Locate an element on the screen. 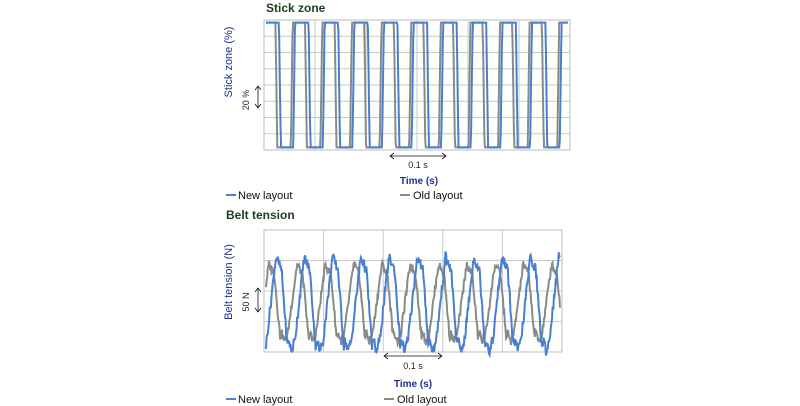  chart-title: Belt tension is located at coordinates (260, 215).